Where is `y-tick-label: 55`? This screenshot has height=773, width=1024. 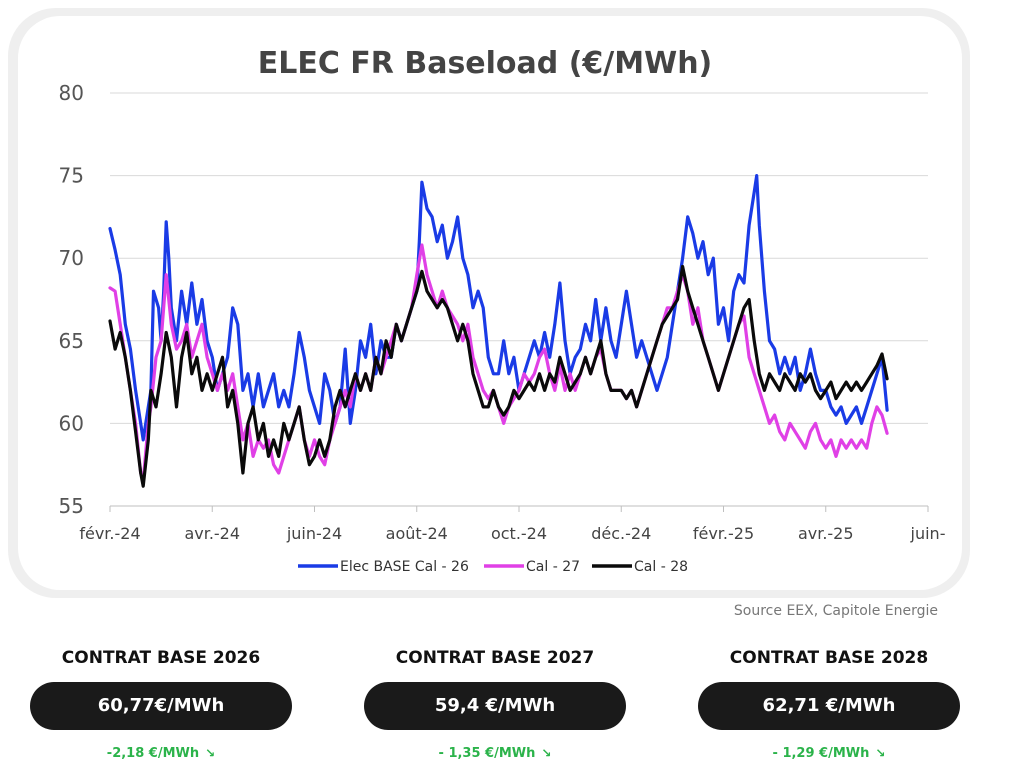 y-tick-label: 55 is located at coordinates (71, 506).